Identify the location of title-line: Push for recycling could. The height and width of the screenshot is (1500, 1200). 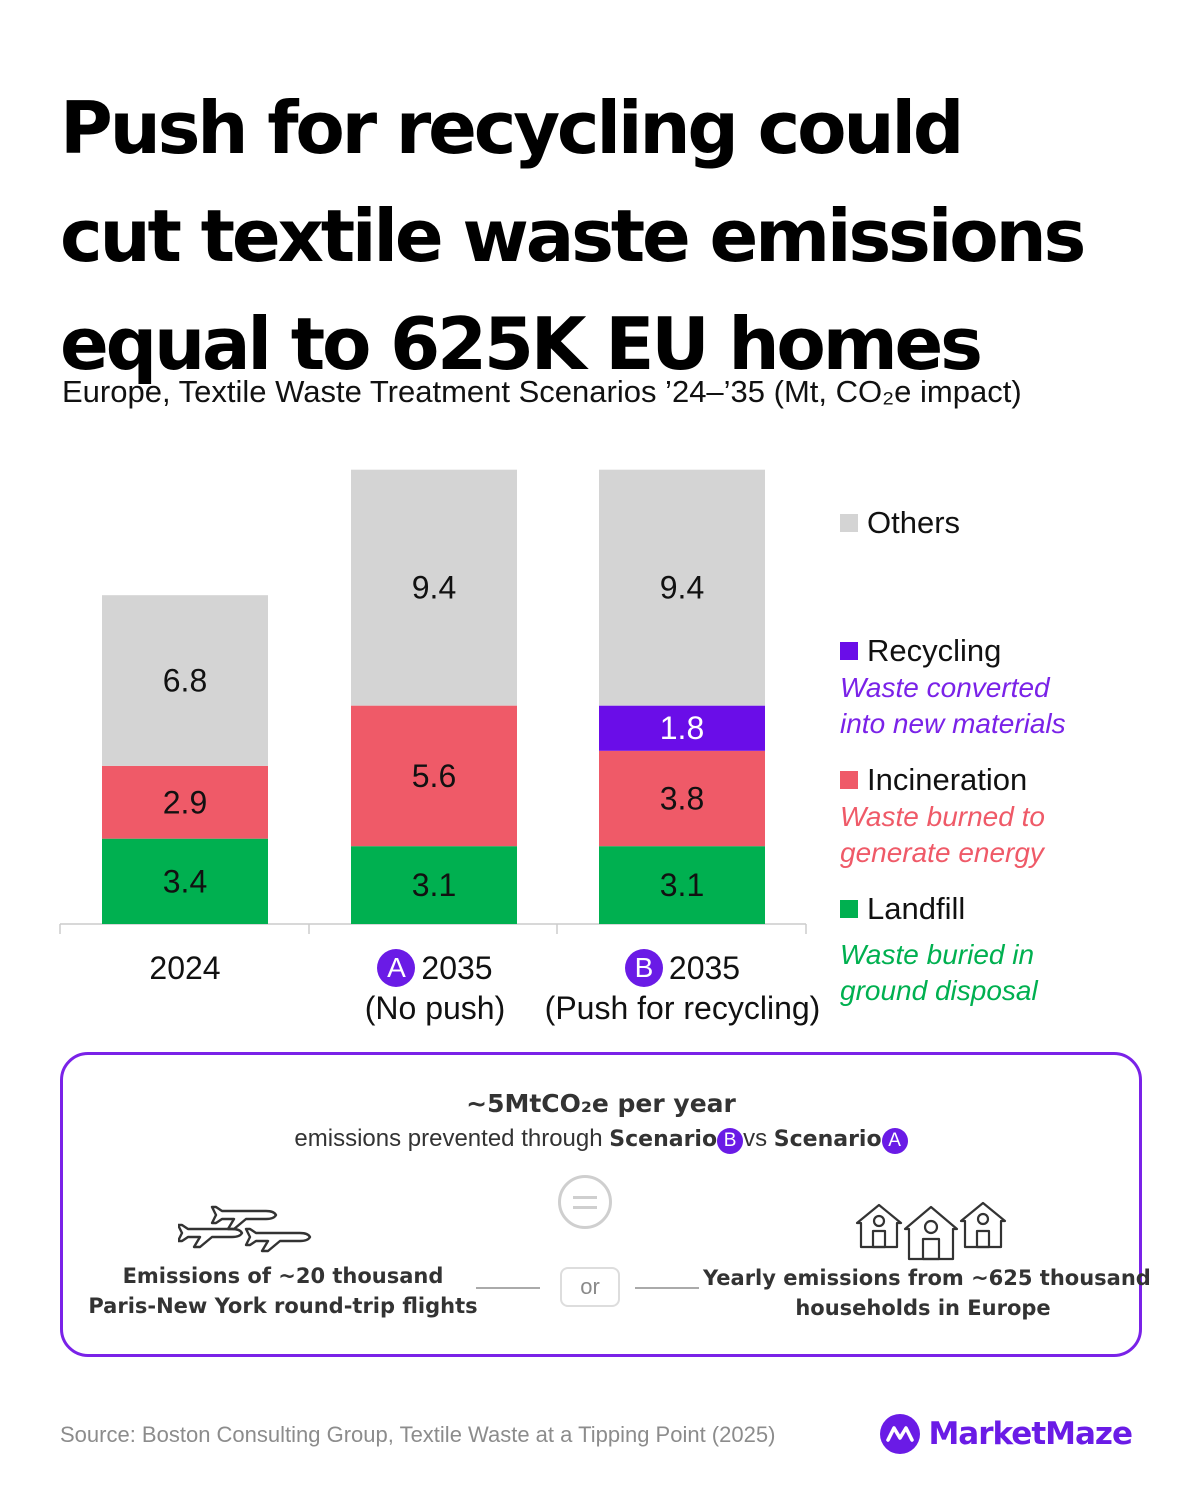
(512, 128).